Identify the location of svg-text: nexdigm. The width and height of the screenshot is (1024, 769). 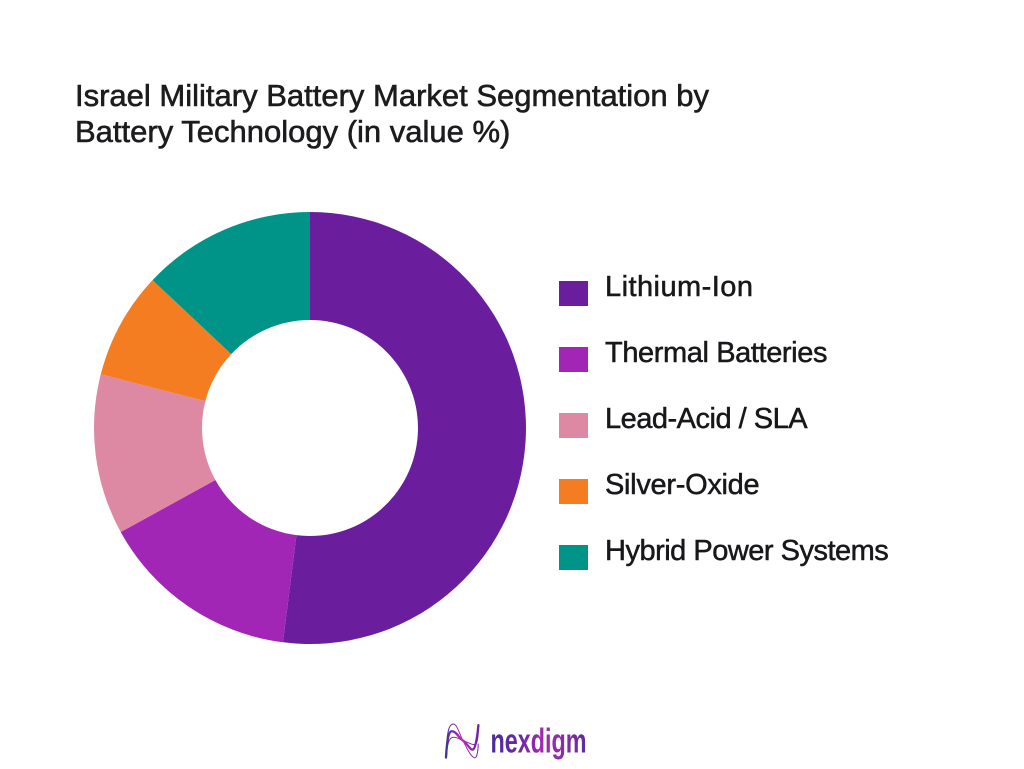
(539, 741).